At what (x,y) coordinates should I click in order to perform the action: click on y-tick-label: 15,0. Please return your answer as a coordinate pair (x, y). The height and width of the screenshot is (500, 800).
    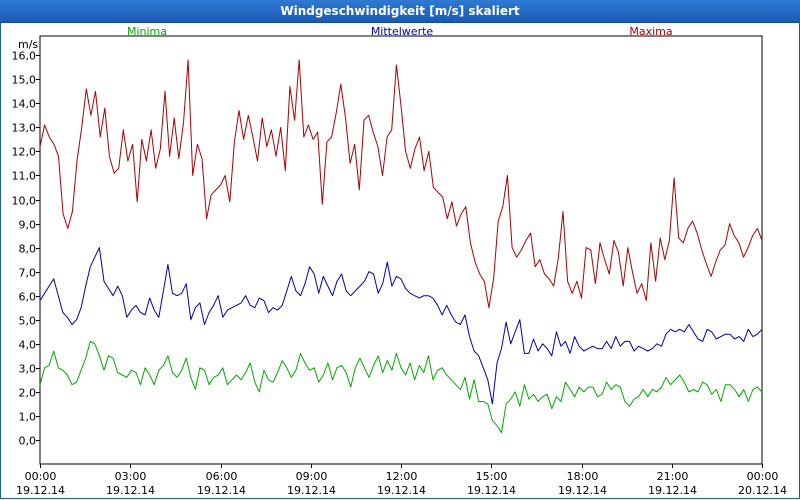
    Looking at the image, I should click on (24, 80).